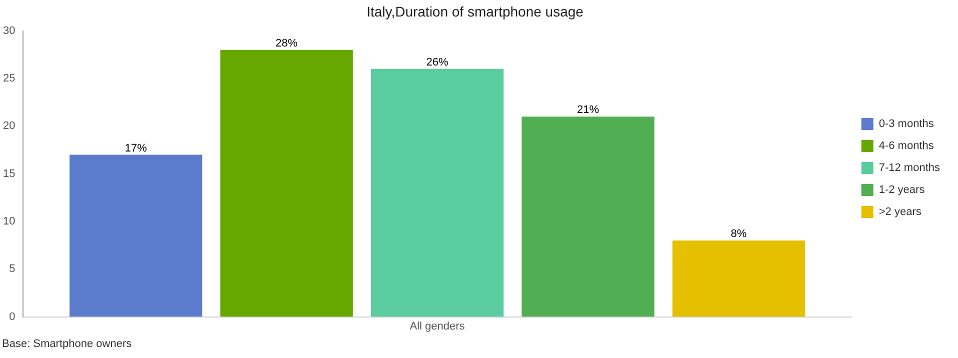  I want to click on legend-label: 0-3 months, so click(906, 124).